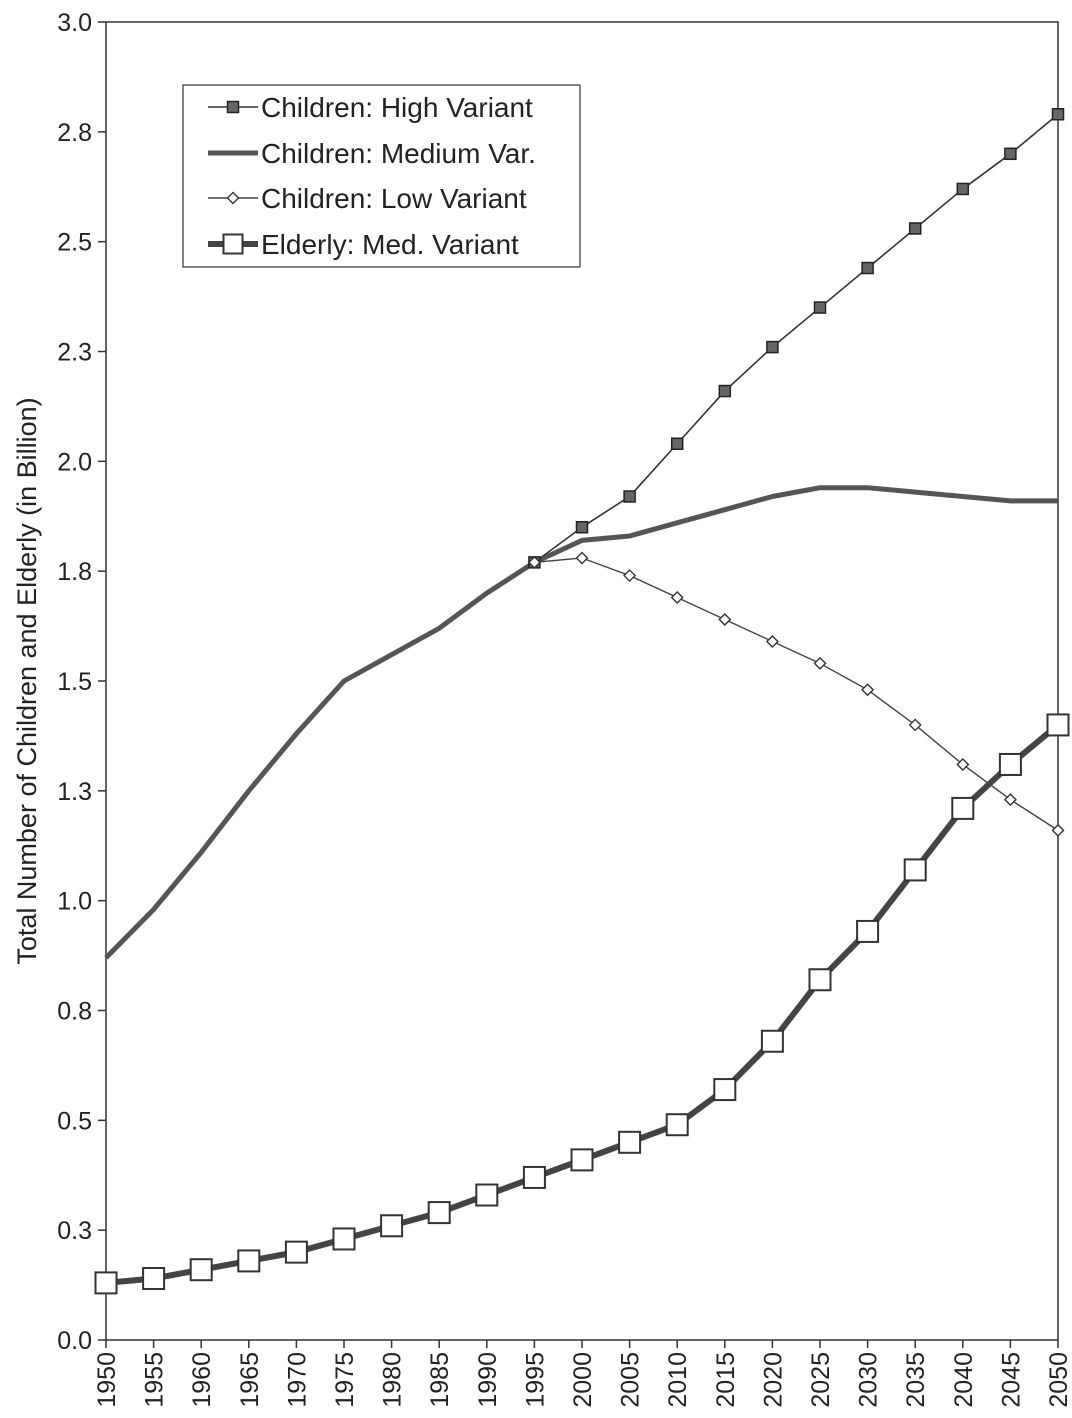 This screenshot has height=1418, width=1072. I want to click on y-tick-label: 2.3, so click(74, 353).